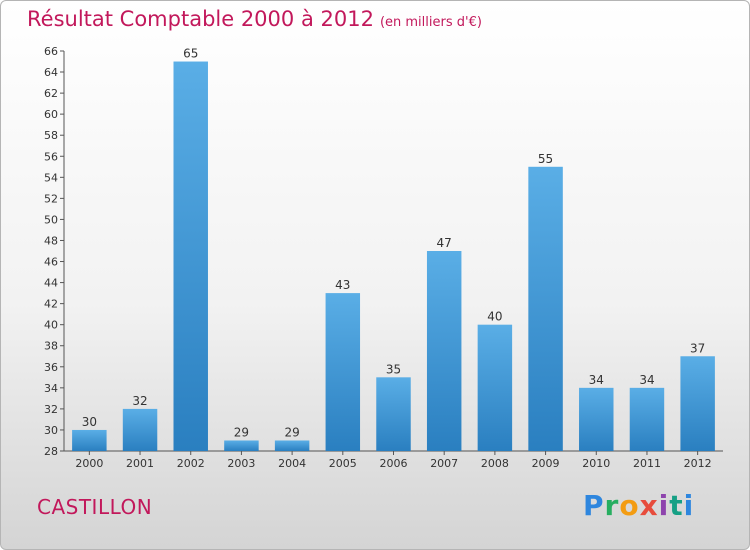  I want to click on y-tick-label: 36, so click(51, 367).